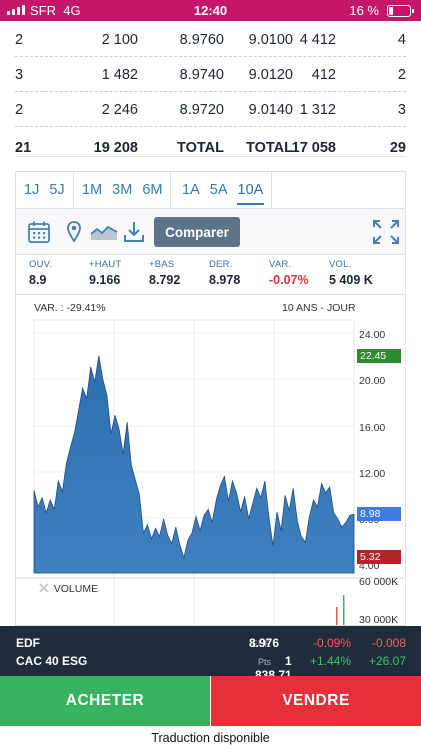  Describe the element at coordinates (401, 75) in the screenshot. I see `ask-orders: 2` at that location.